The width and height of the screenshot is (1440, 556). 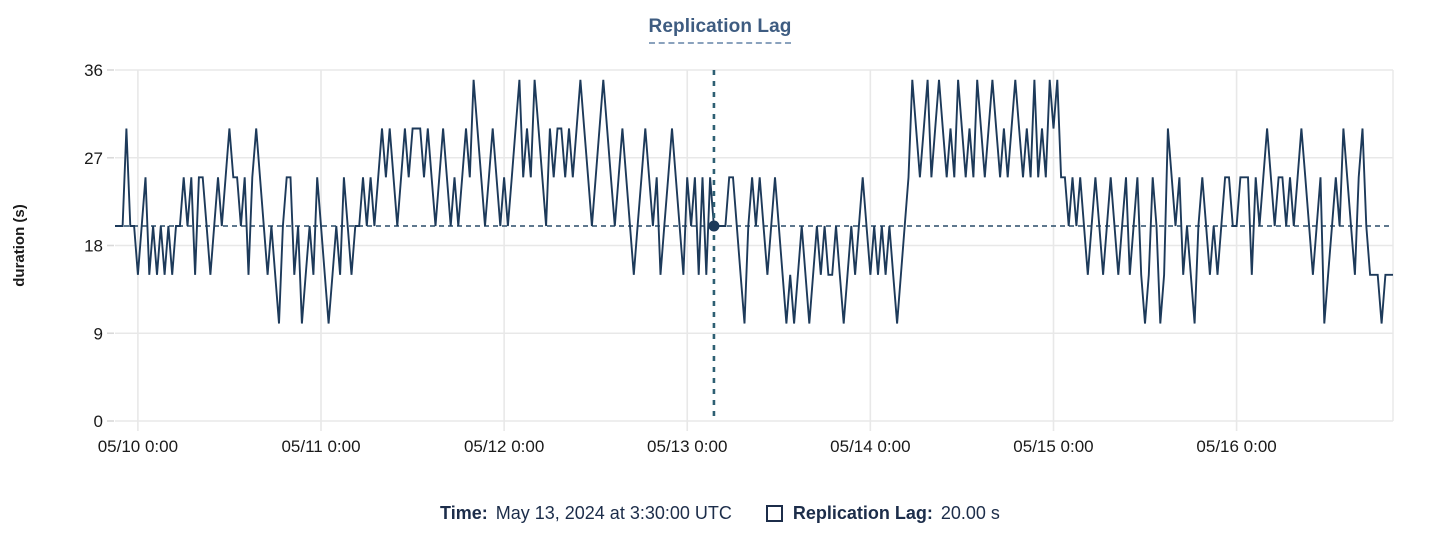 I want to click on time-label: Time:, so click(x=464, y=513).